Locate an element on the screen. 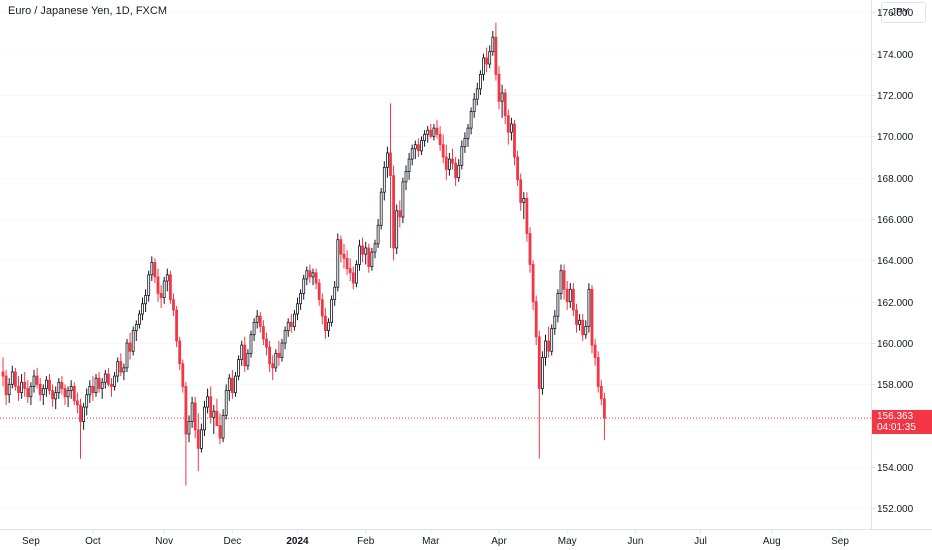 The width and height of the screenshot is (932, 550). price-tick-label: 172.000 is located at coordinates (895, 96).